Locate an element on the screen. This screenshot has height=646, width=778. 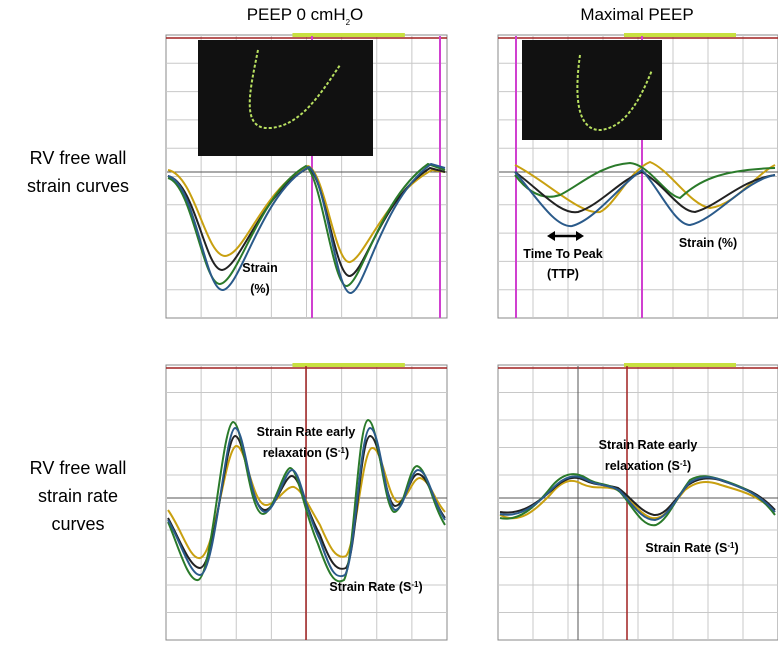
column-header: Maximal PEEP is located at coordinates (636, 14).